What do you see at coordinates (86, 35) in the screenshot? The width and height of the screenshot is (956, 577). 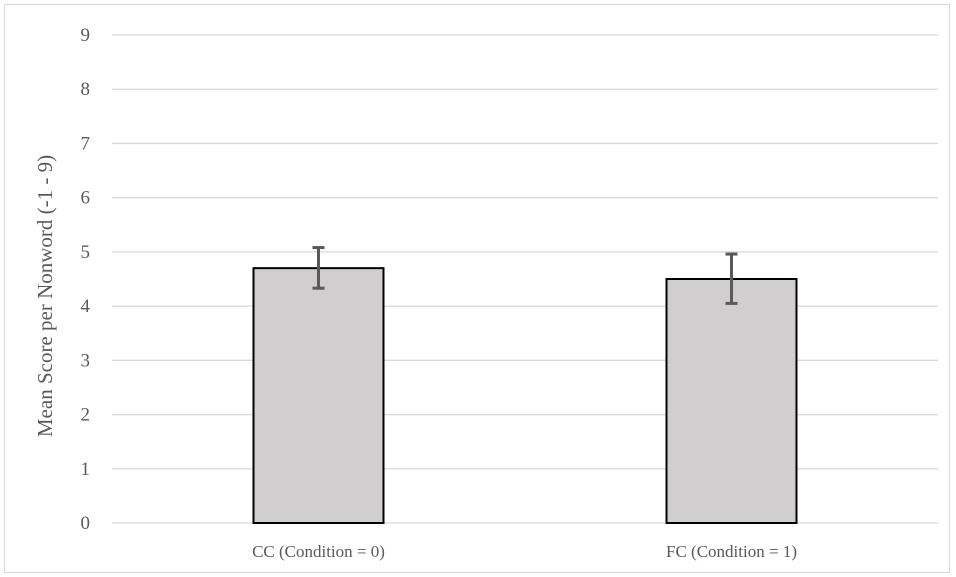 I see `y-tick-label: 9` at bounding box center [86, 35].